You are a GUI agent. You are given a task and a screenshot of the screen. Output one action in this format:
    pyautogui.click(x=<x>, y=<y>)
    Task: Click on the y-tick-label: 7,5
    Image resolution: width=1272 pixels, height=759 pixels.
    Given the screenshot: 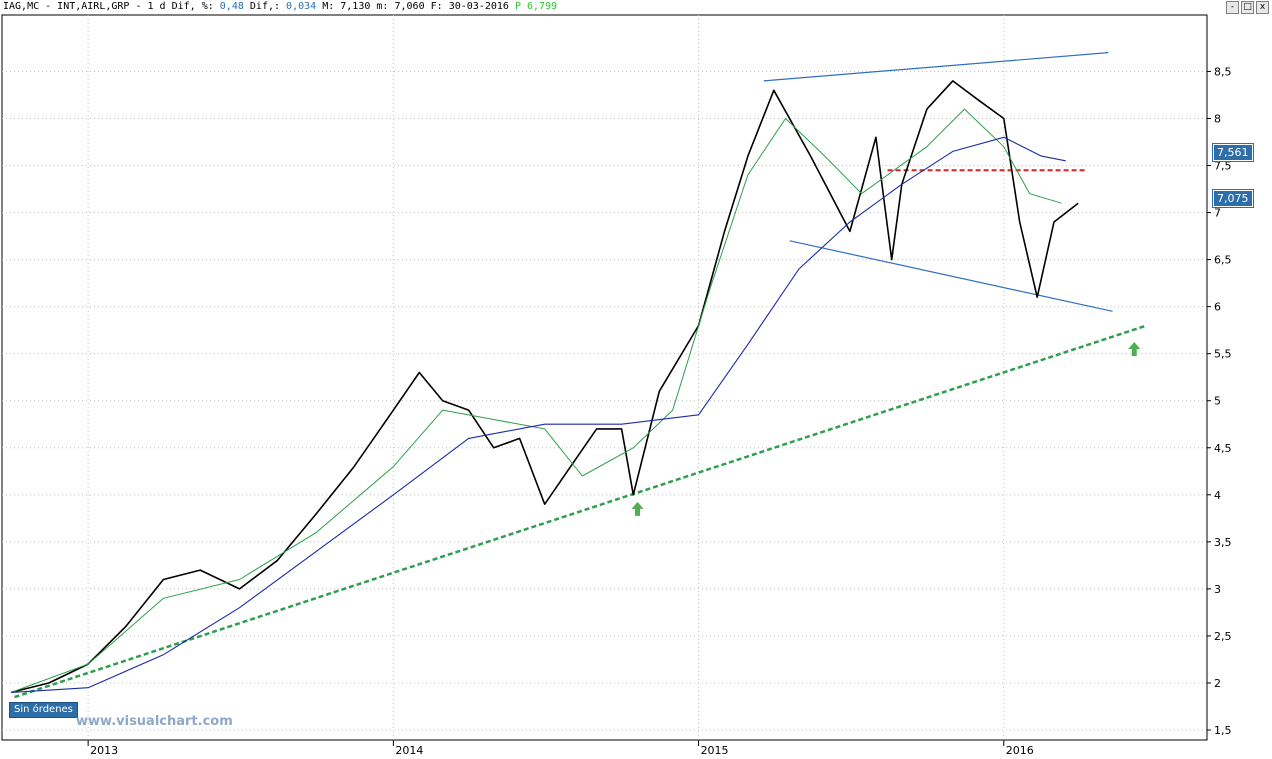 What is the action you would take?
    pyautogui.click(x=1223, y=166)
    